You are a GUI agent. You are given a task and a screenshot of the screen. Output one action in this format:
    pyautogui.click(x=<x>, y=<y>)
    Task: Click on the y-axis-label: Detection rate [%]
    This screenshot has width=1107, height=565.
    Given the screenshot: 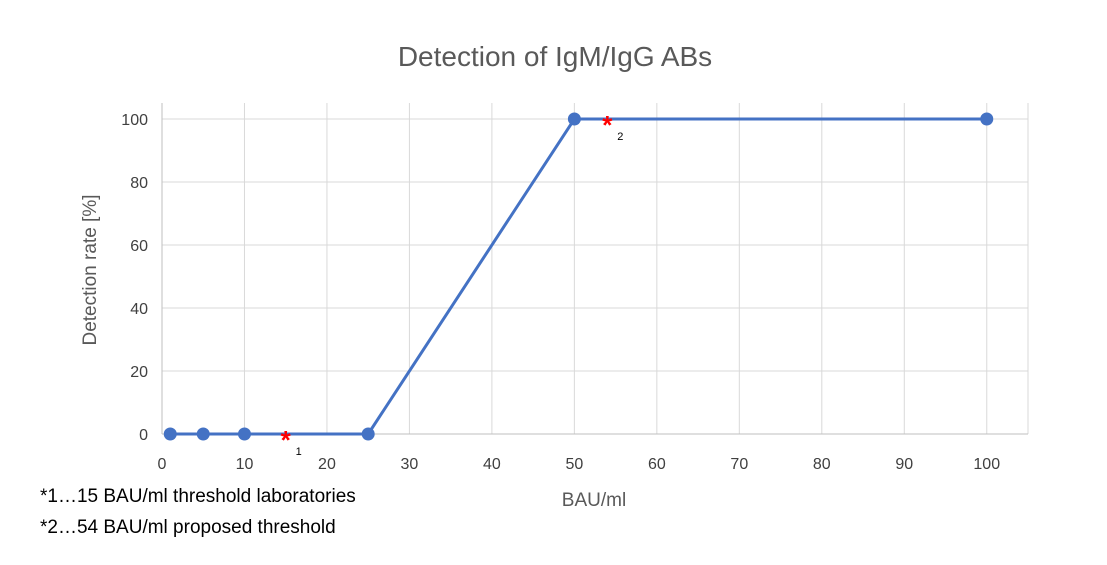 What is the action you would take?
    pyautogui.click(x=90, y=269)
    